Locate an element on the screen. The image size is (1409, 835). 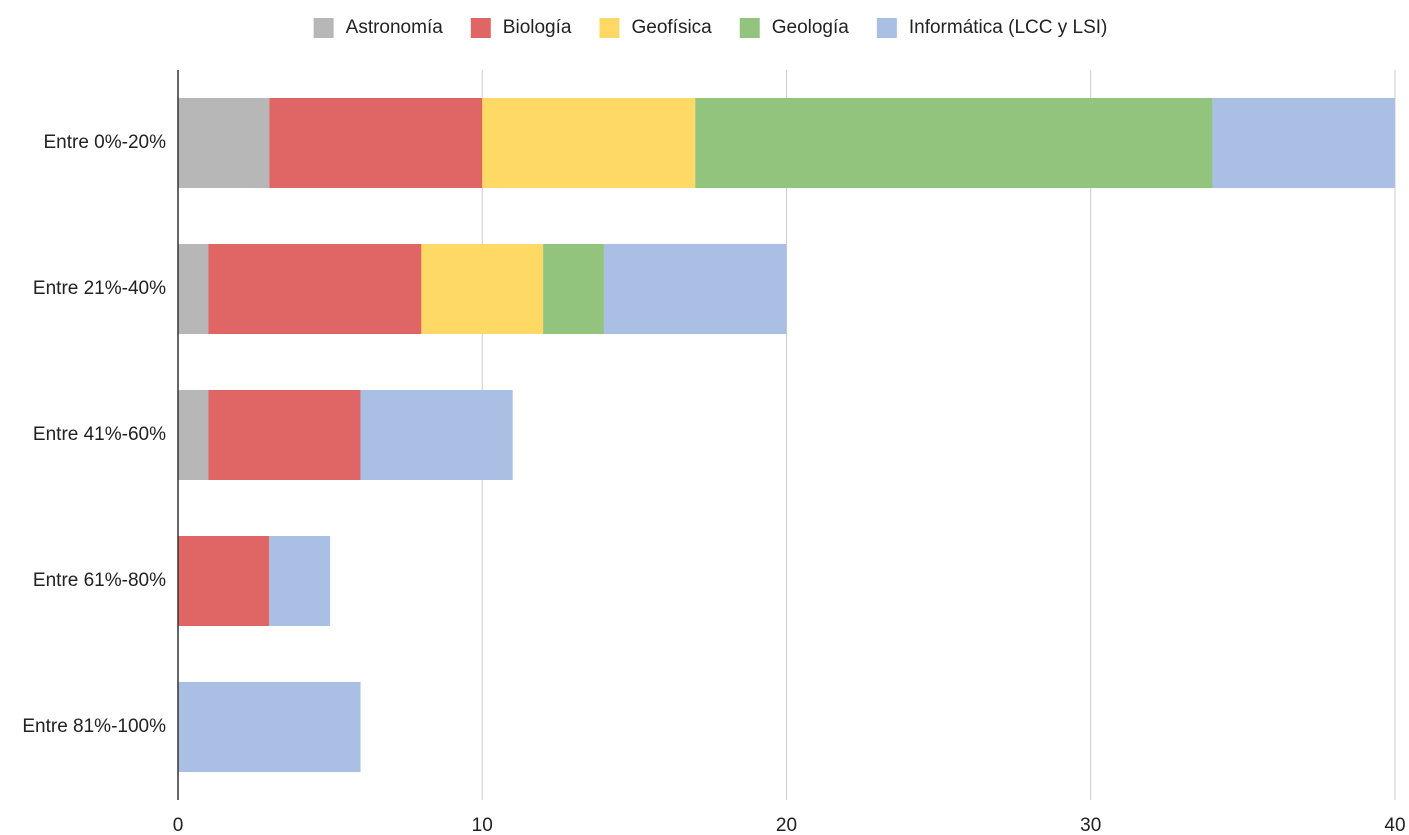
legend-label: Informática (LCC y LSI) is located at coordinates (1008, 27).